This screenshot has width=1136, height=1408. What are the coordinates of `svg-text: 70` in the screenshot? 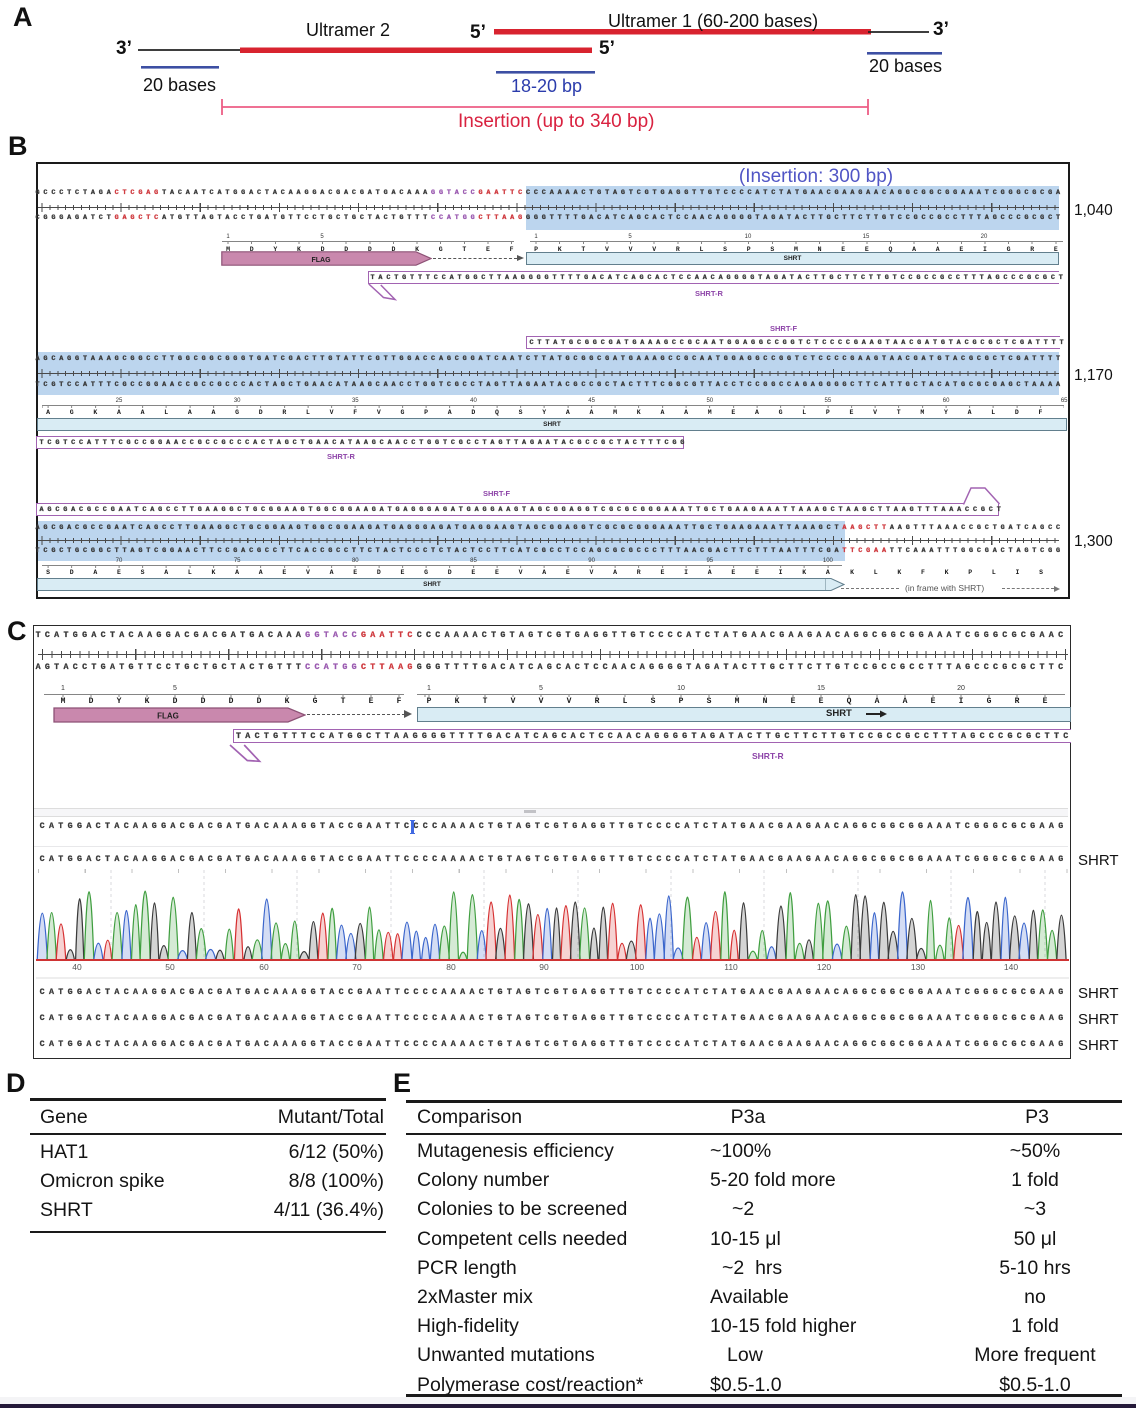 It's located at (357, 967).